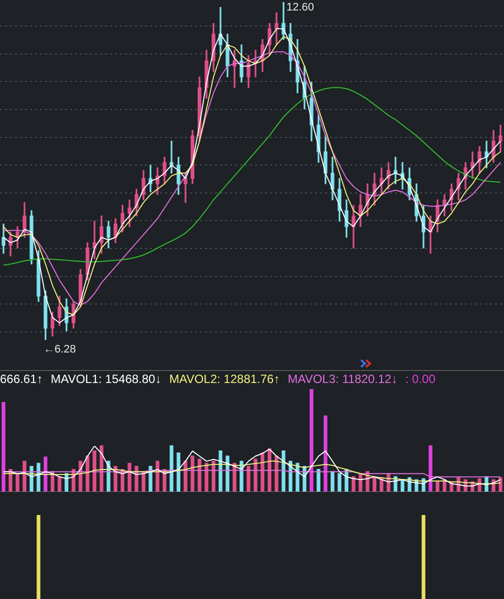  I want to click on text: MAVOL2: 12881.76↑, so click(224, 379).